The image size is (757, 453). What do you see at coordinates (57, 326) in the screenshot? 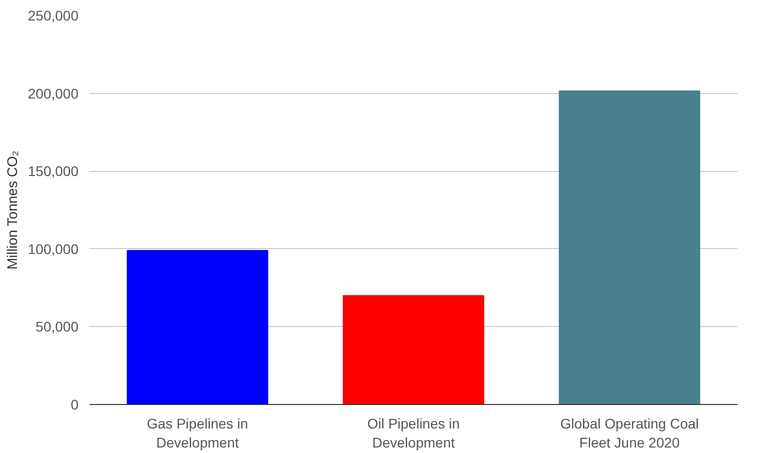
I see `y-tick-label: 50,000` at bounding box center [57, 326].